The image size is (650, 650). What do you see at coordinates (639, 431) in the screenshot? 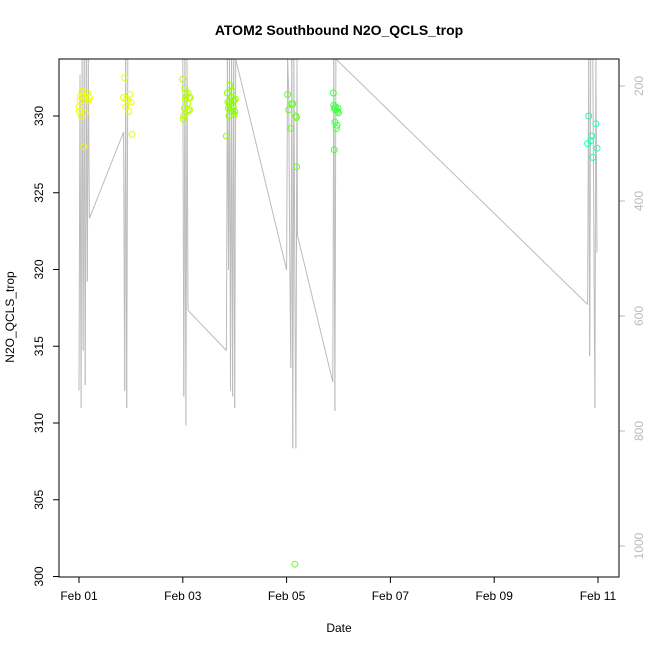
I see `y2-tick-label: 800` at bounding box center [639, 431].